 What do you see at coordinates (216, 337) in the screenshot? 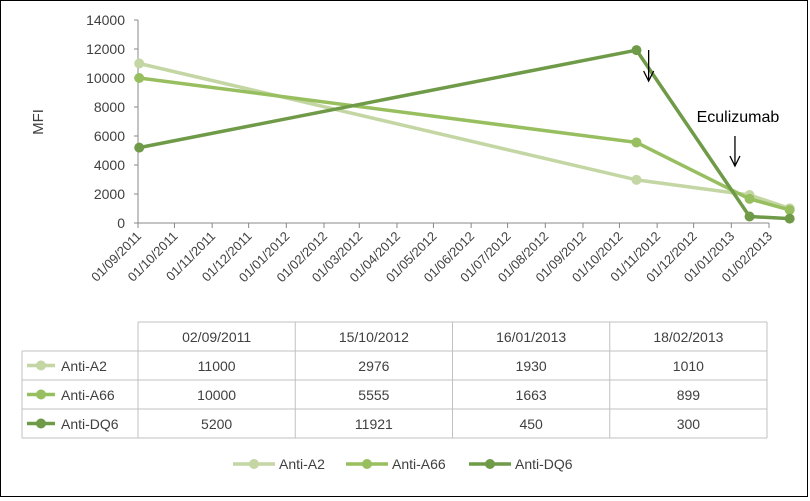
I see `table-header-date: 02/09/2011` at bounding box center [216, 337].